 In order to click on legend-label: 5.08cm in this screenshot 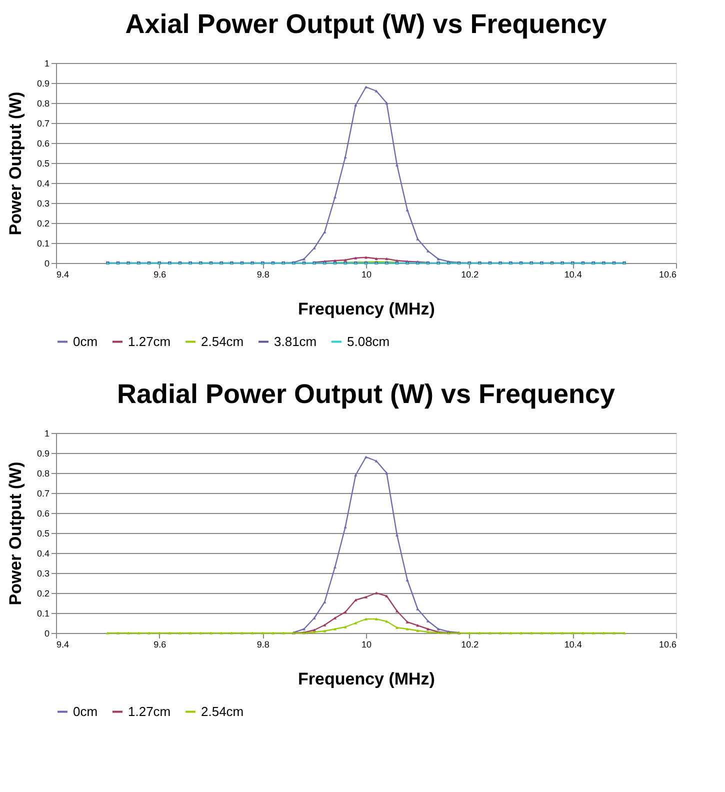, I will do `click(368, 341)`.